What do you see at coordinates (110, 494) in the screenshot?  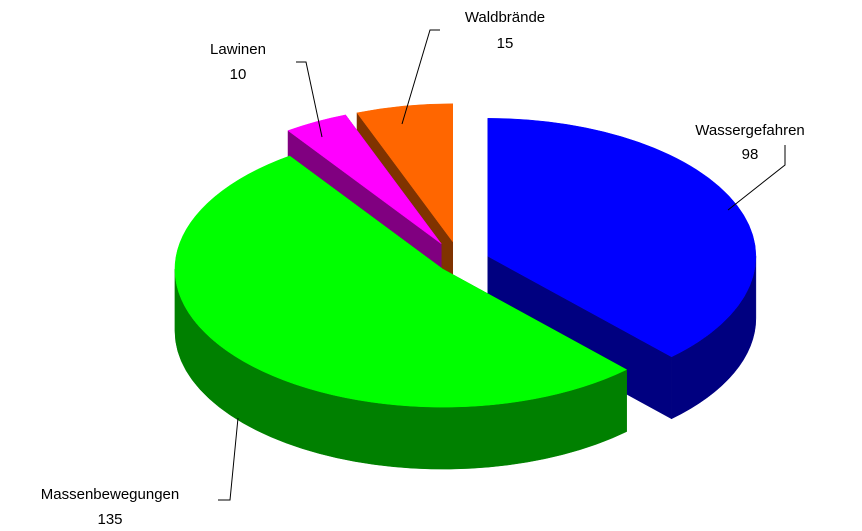 I see `slice-label: Massenbewegungen` at bounding box center [110, 494].